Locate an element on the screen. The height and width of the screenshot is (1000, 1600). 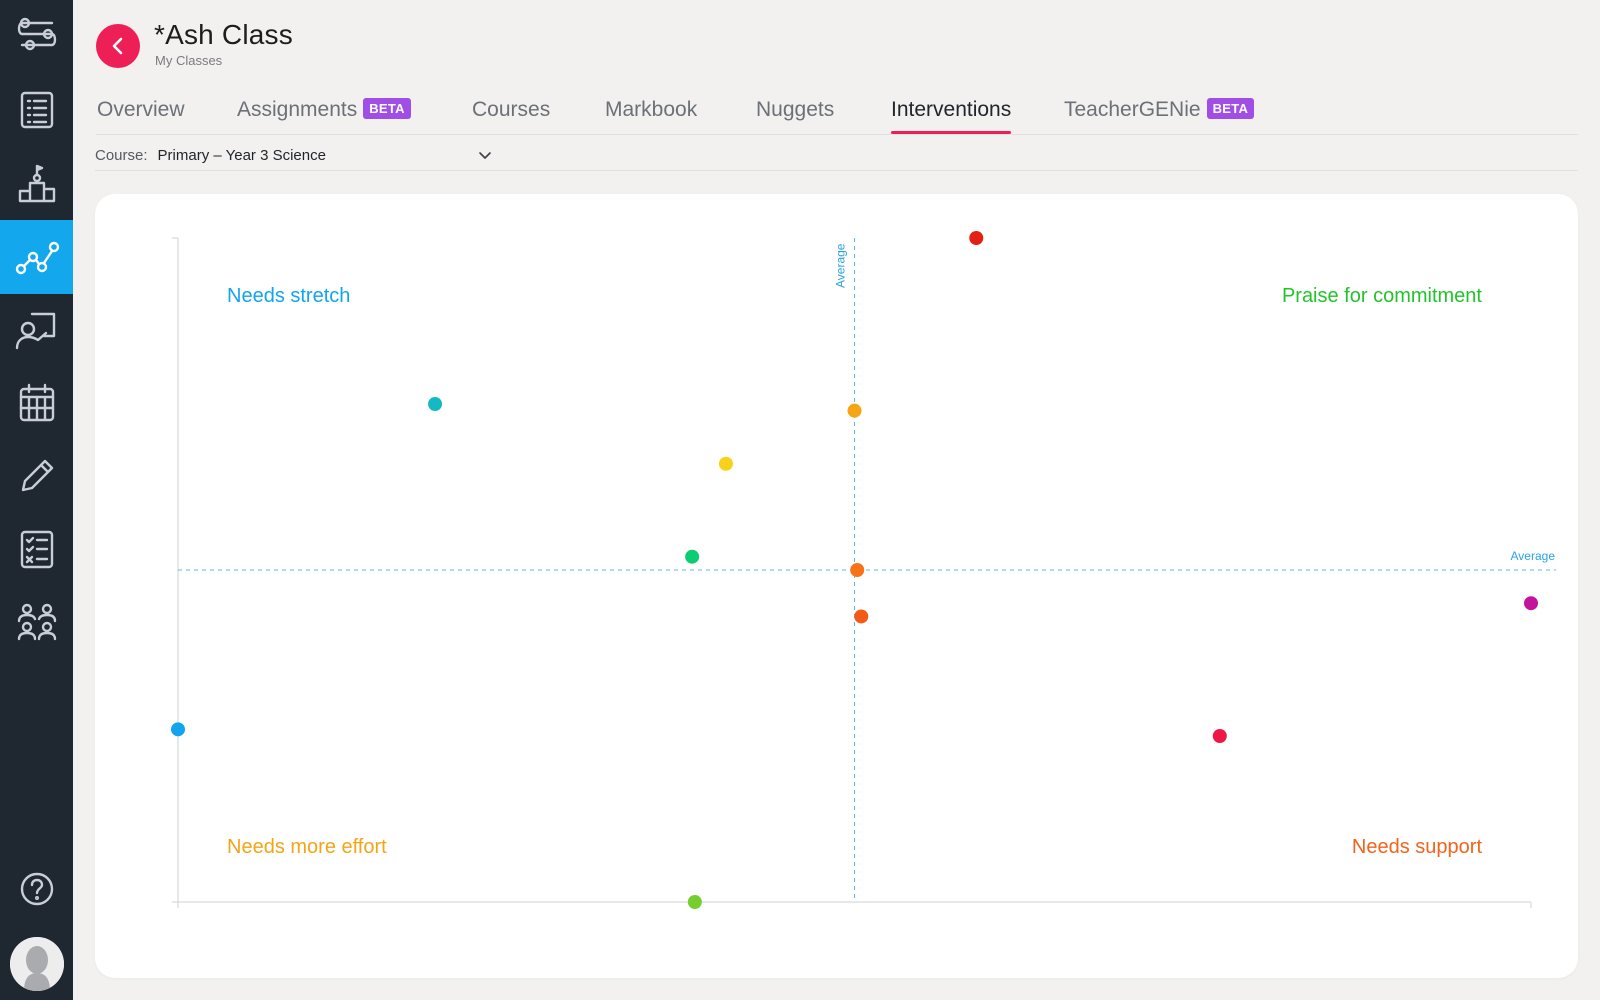
sidebar-item-podium is located at coordinates (36, 184).